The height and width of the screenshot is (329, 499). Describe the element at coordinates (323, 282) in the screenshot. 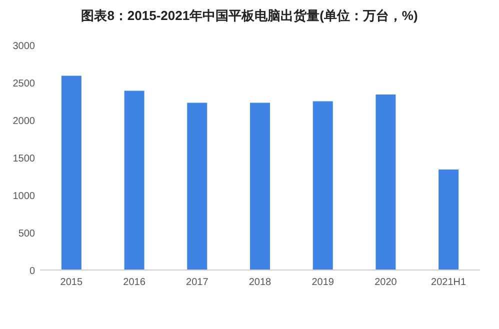

I see `xtick: 2019` at that location.